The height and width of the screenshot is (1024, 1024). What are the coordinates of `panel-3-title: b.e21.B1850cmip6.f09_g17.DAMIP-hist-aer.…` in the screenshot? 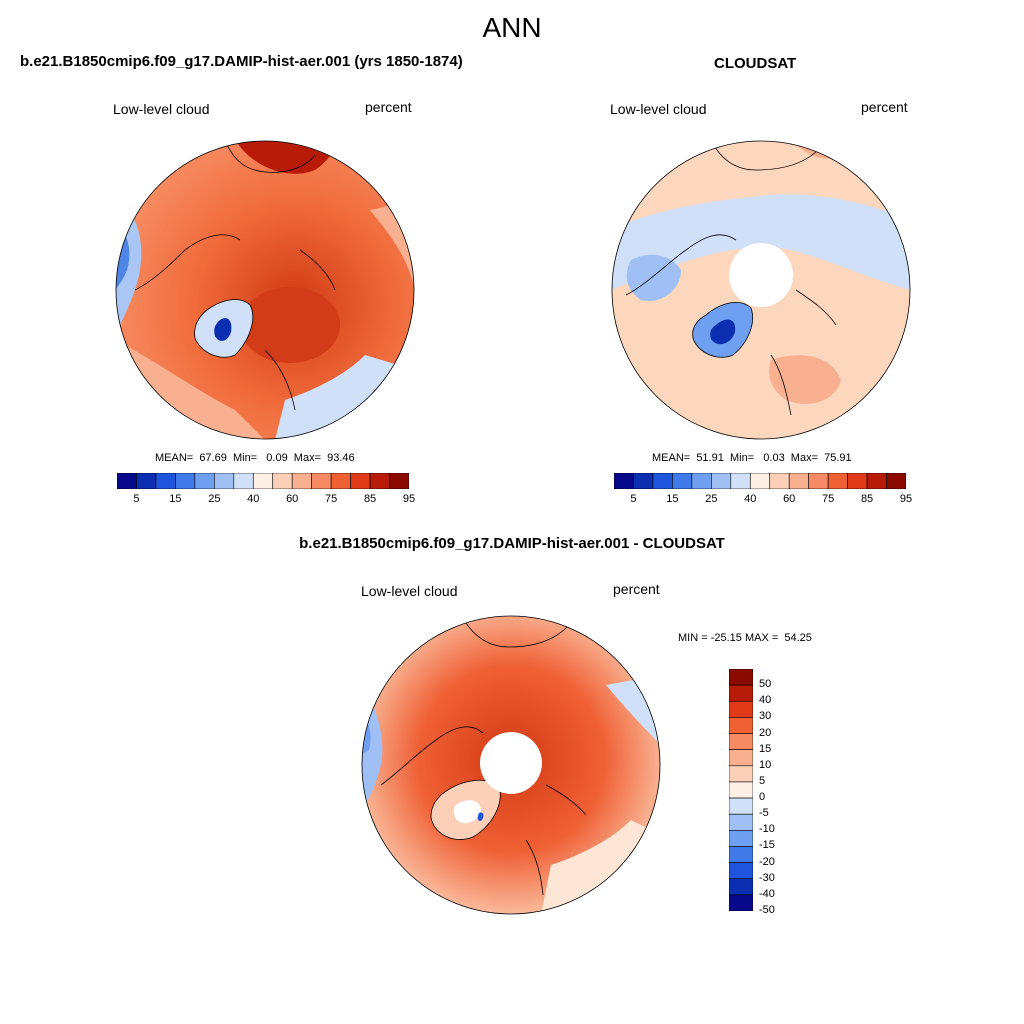 It's located at (512, 543).